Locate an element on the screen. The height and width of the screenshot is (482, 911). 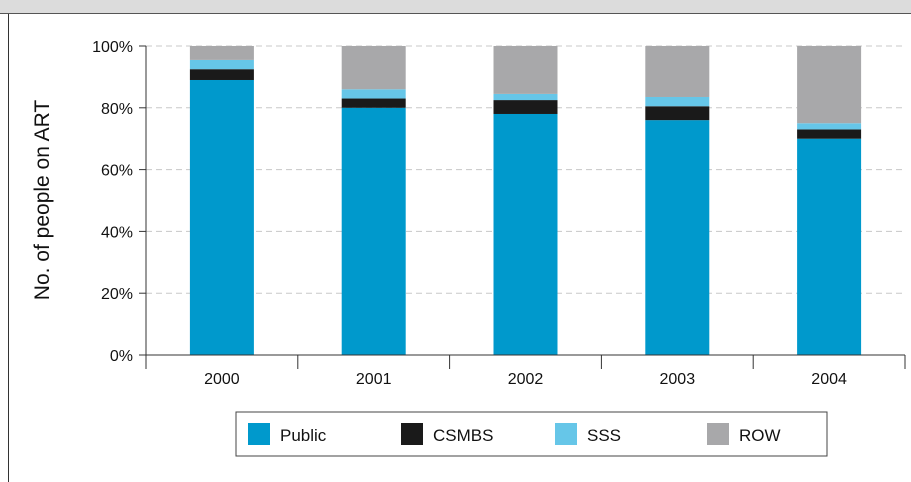
legend-label-public: Public is located at coordinates (303, 435).